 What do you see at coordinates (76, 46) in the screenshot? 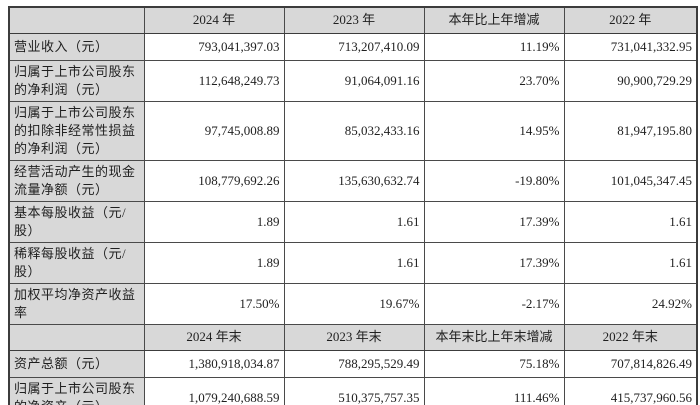
I see `row-label: 营业收入（元）` at bounding box center [76, 46].